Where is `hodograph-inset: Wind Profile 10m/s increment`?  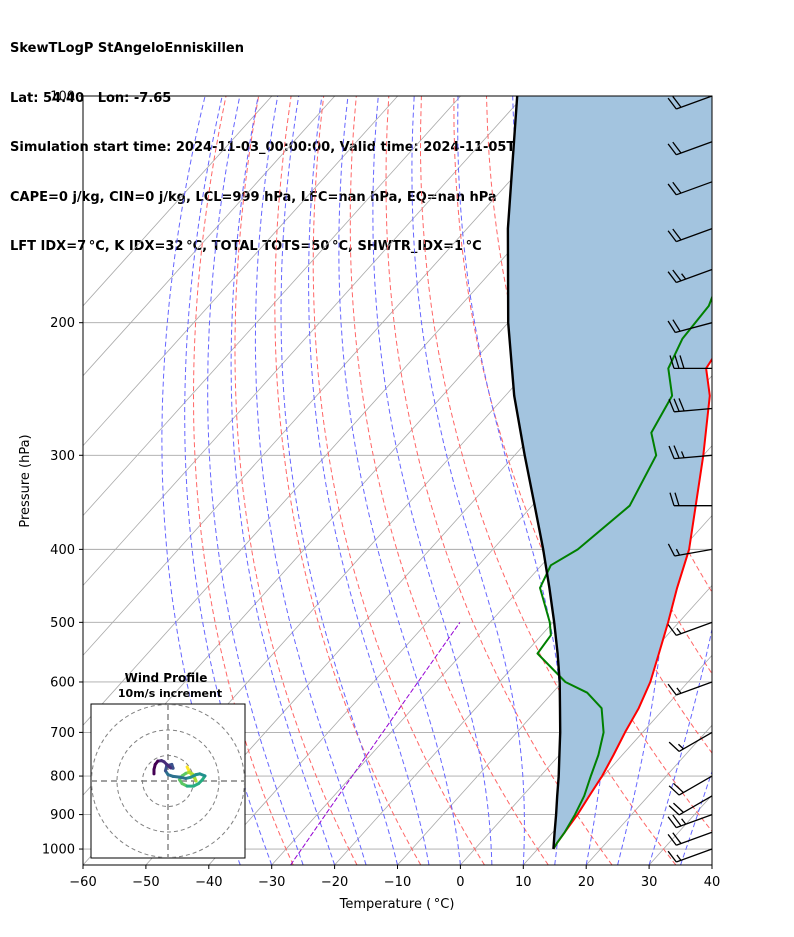 hodograph-inset: Wind Profile 10m/s increment is located at coordinates (168, 765).